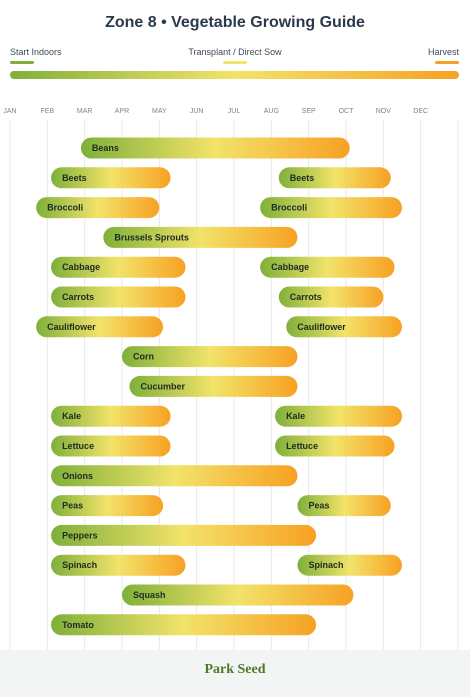  I want to click on bar-label-onions-1: Onions, so click(77, 476).